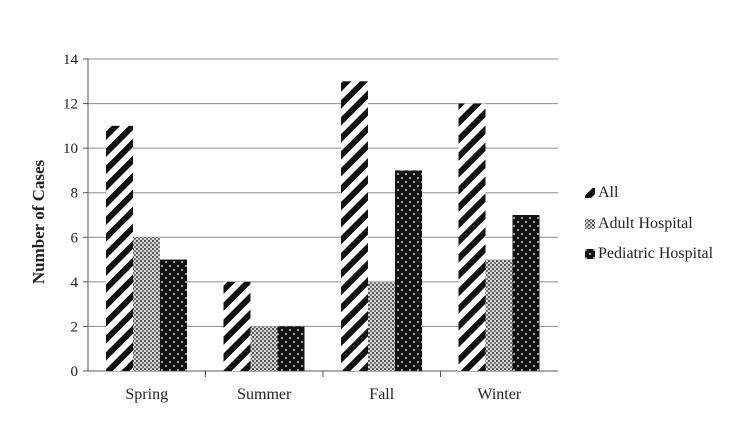 Image resolution: width=750 pixels, height=442 pixels. What do you see at coordinates (70, 105) in the screenshot?
I see `y-tick-label: 12` at bounding box center [70, 105].